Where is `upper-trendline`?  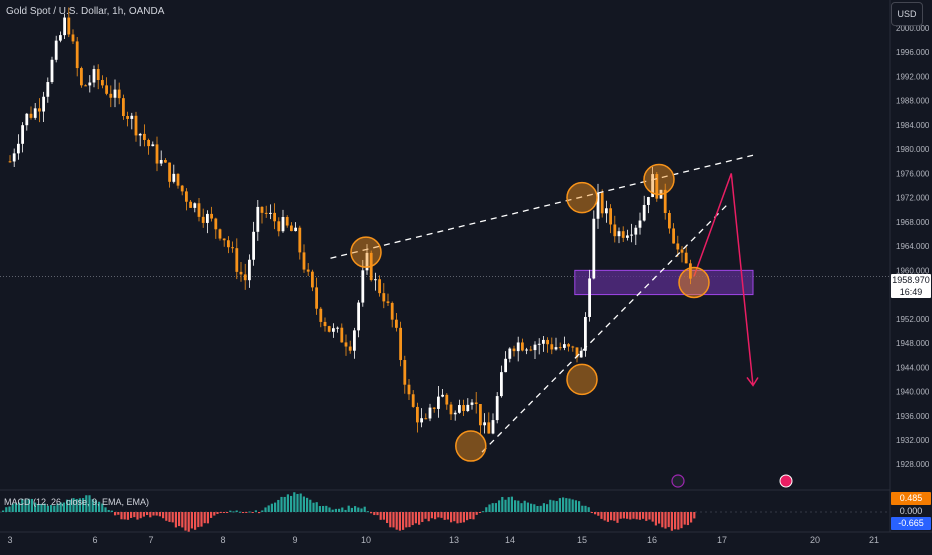
upper-trendline is located at coordinates (542, 206).